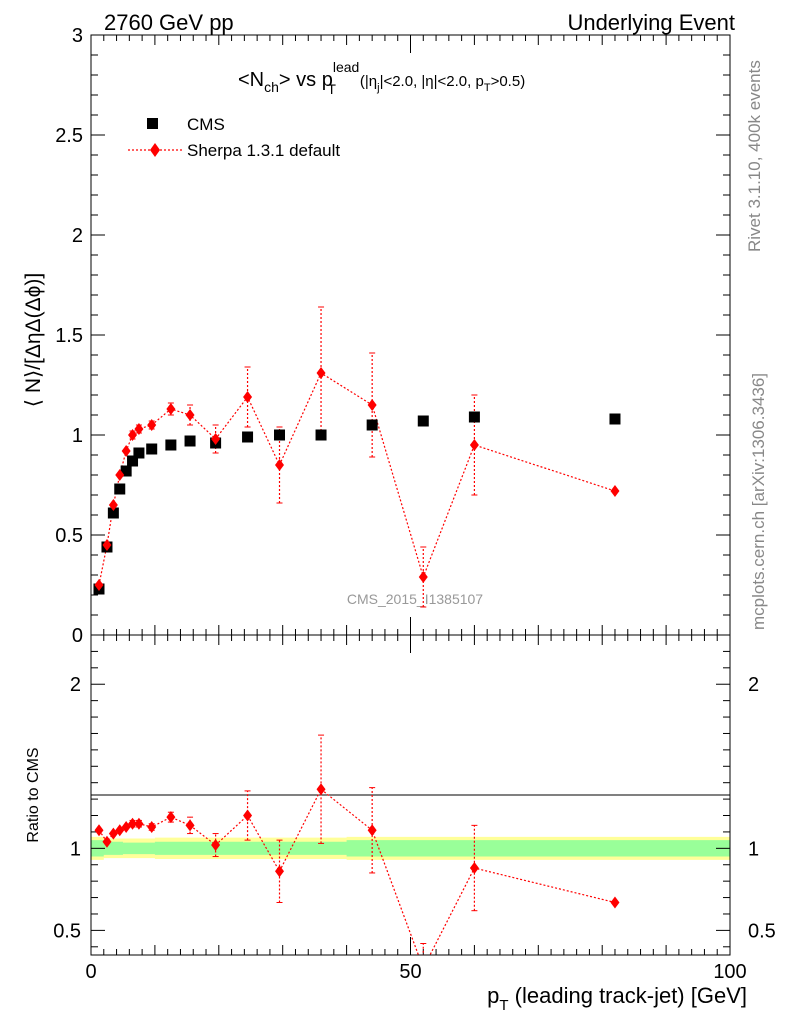 The width and height of the screenshot is (786, 1024). What do you see at coordinates (503, 1005) in the screenshot?
I see `xlabel-sub: T` at bounding box center [503, 1005].